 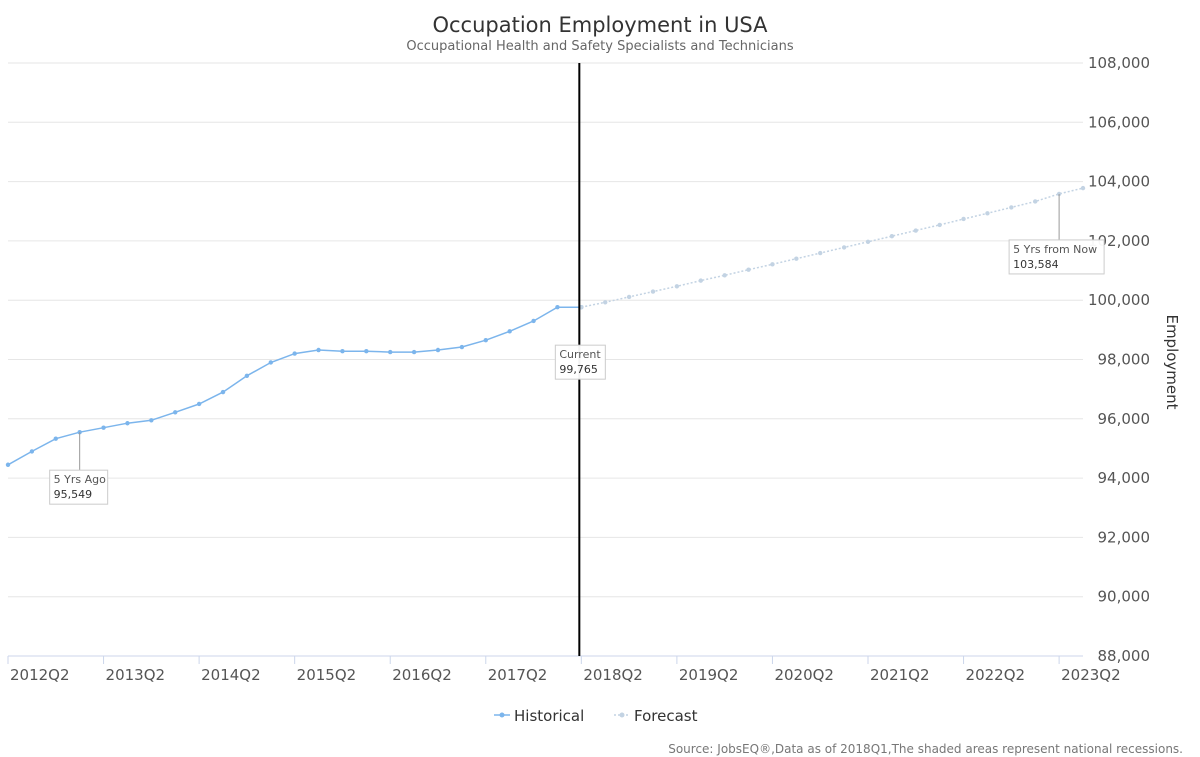 I want to click on annotation-value: 95,549, so click(x=73, y=494).